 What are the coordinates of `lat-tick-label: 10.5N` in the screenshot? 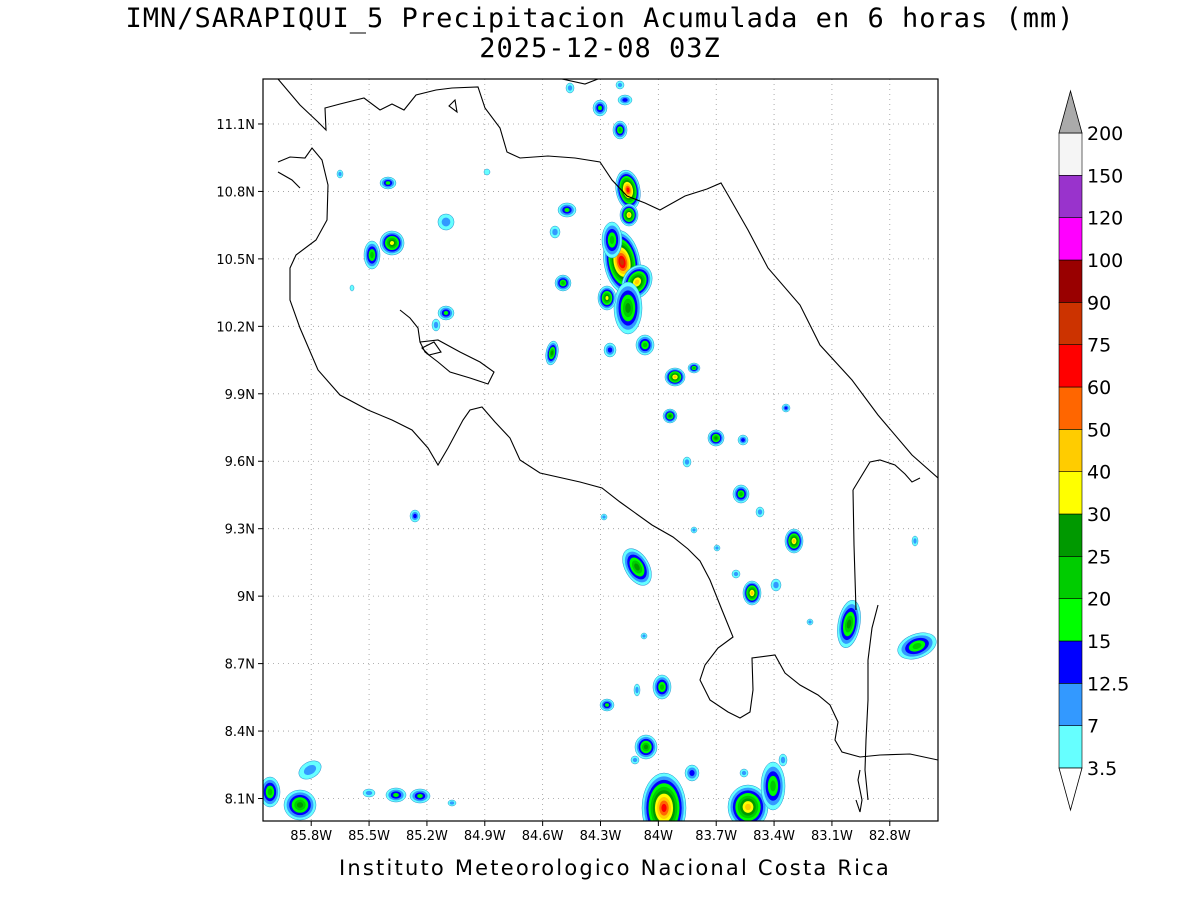 It's located at (235, 260).